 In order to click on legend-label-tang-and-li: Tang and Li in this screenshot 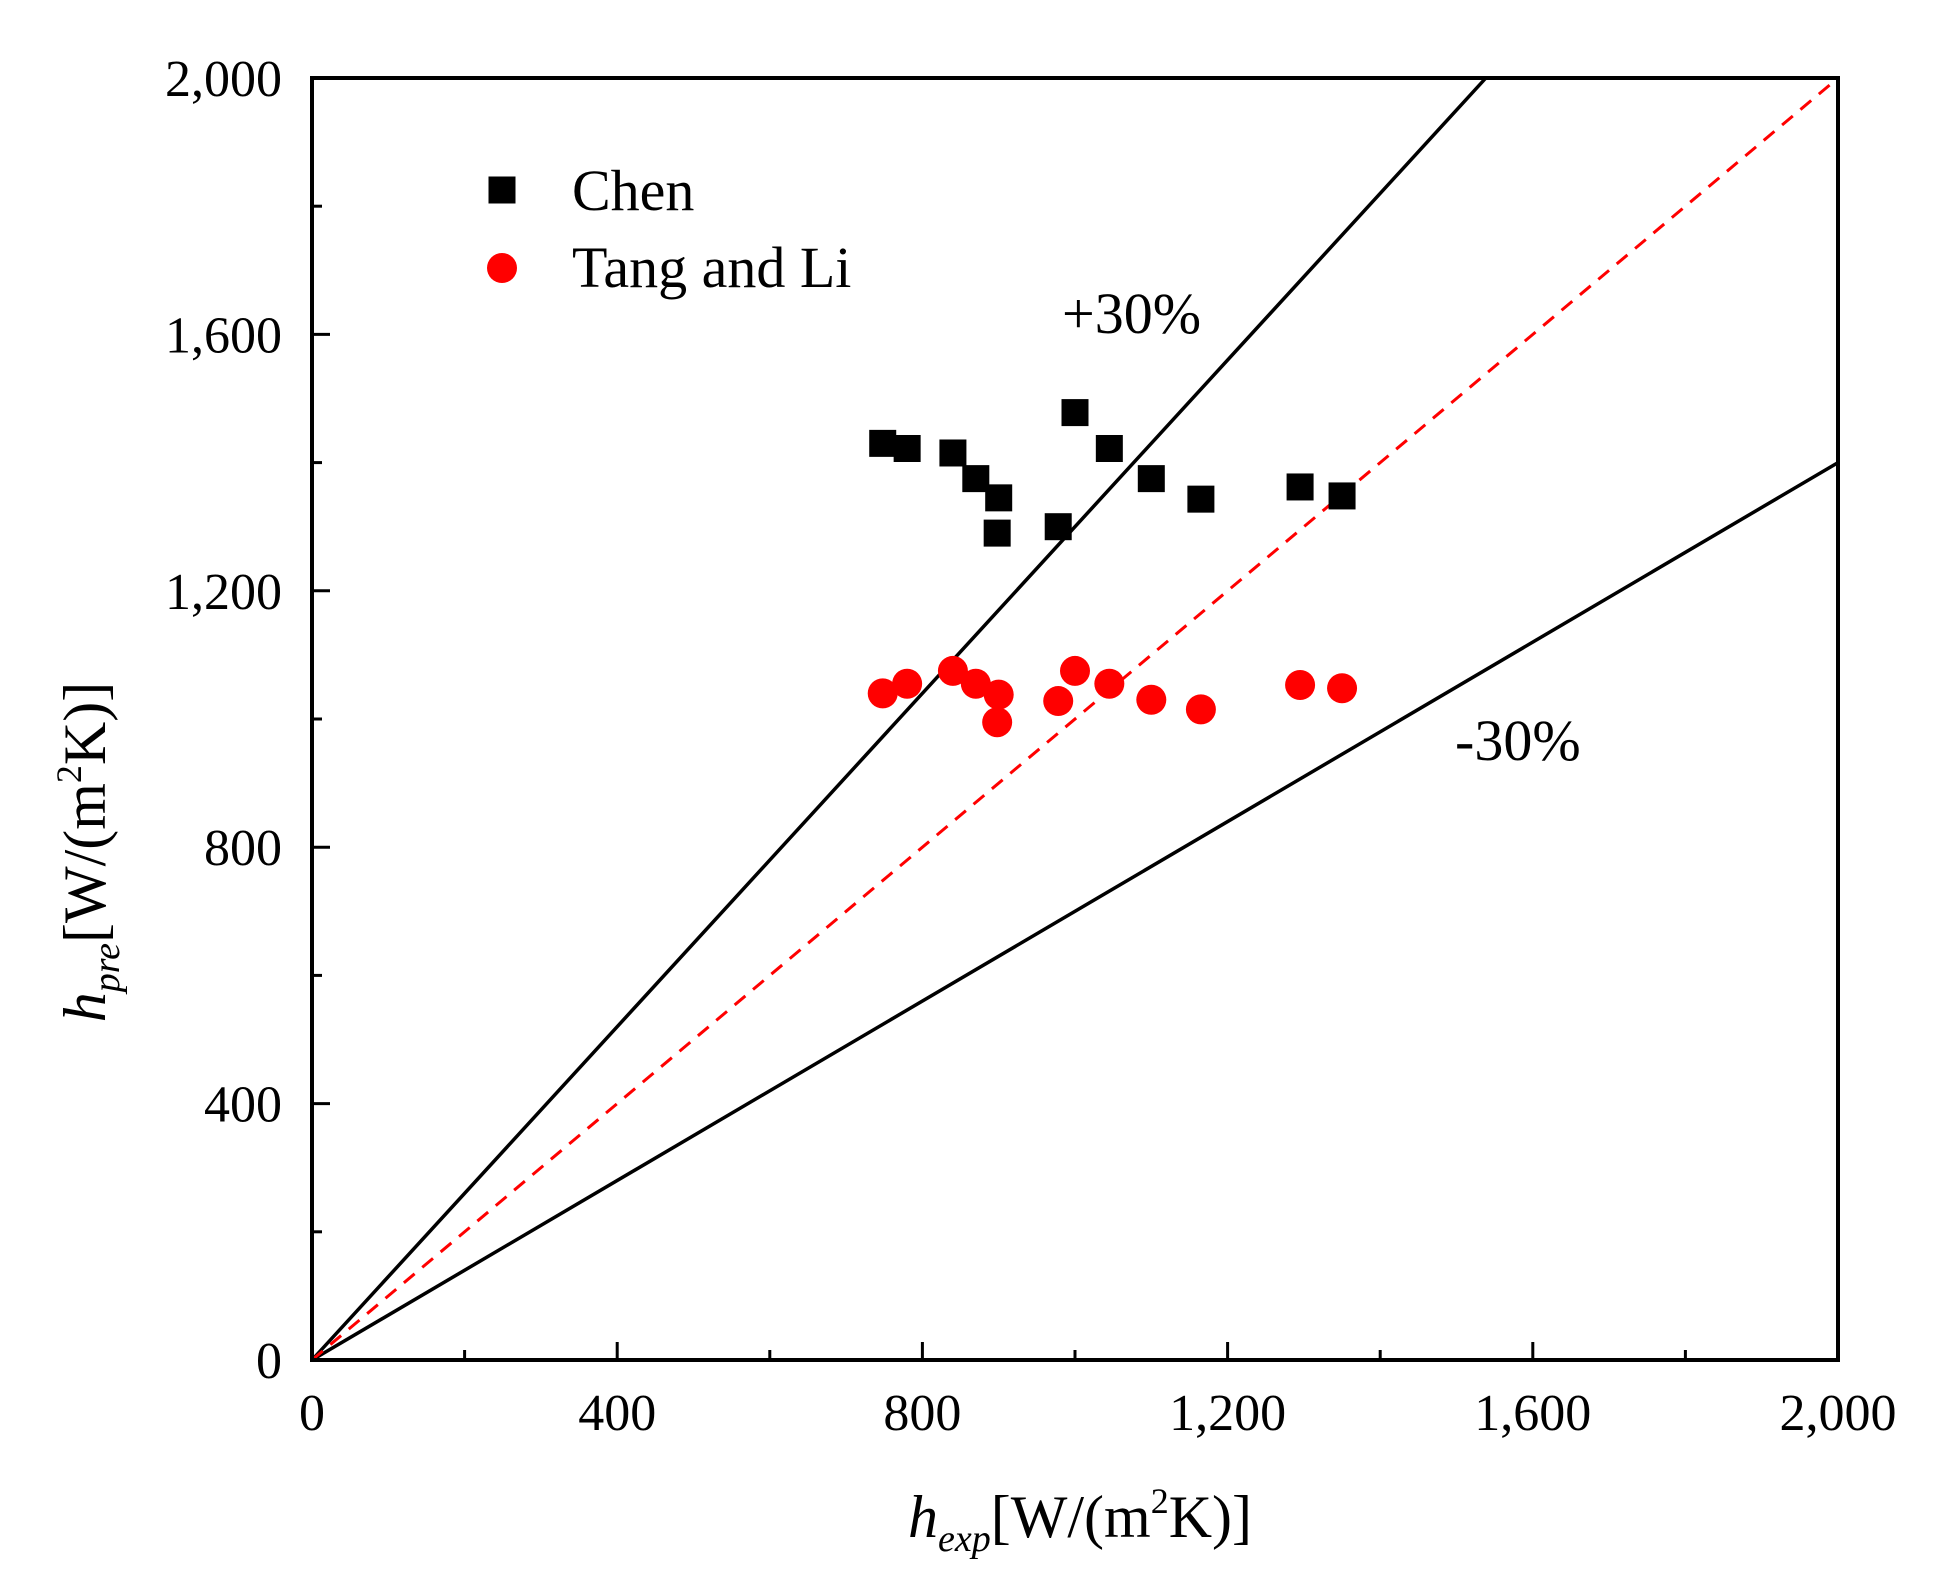, I will do `click(711, 267)`.